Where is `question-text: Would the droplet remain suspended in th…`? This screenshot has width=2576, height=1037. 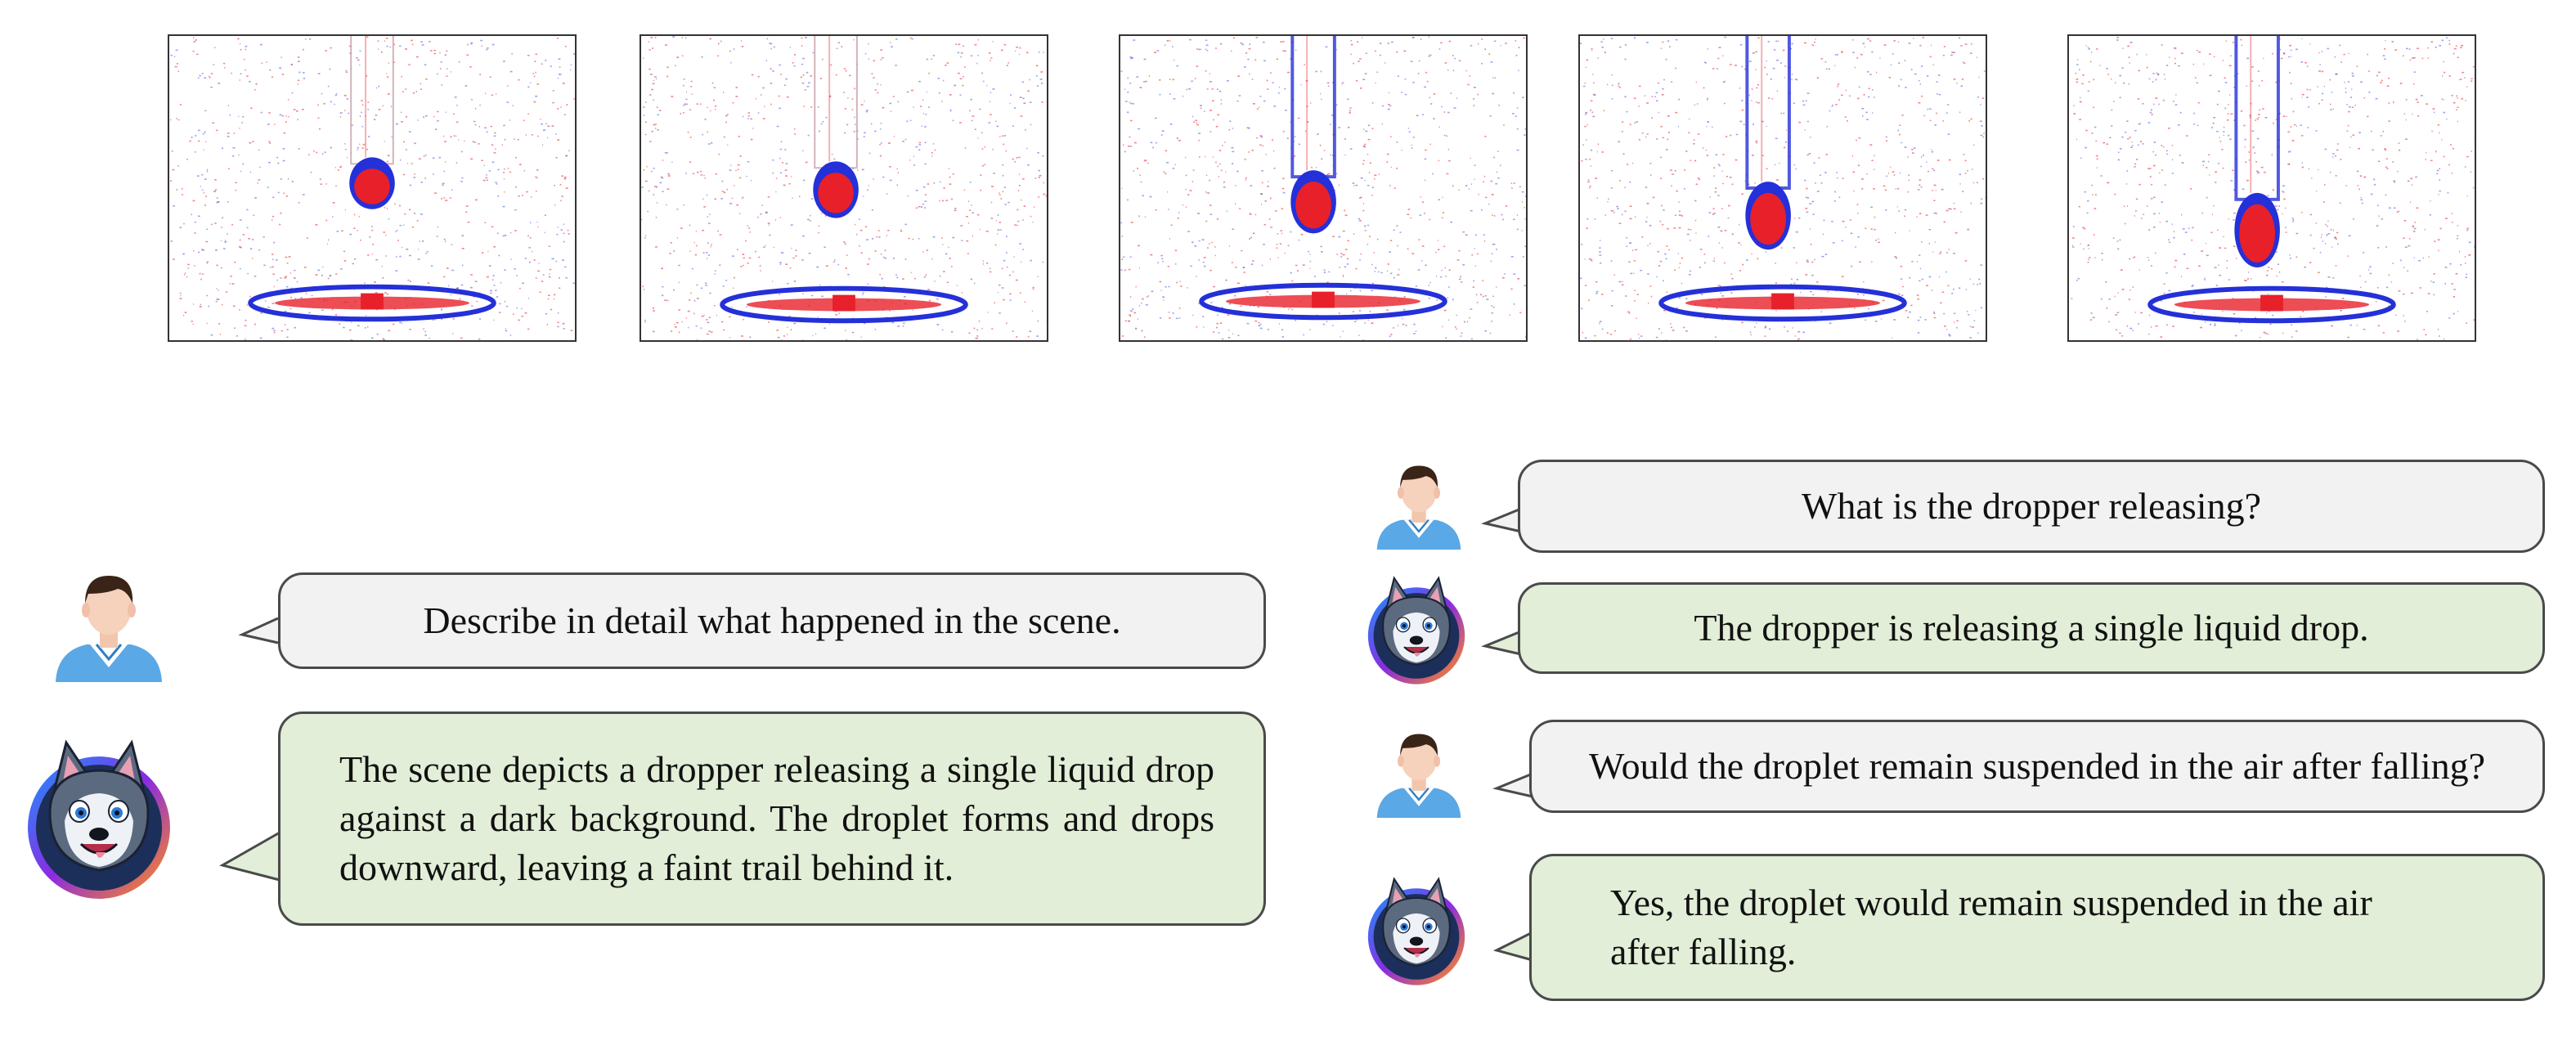
question-text: Would the droplet remain suspended in th… is located at coordinates (2037, 766).